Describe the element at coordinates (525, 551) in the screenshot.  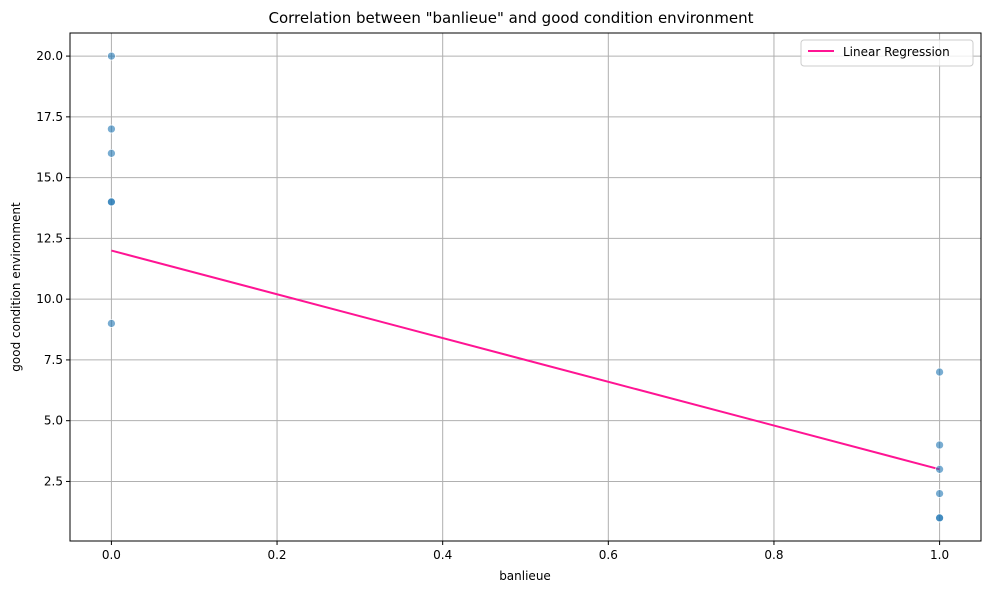
I see `x-axis-ticks: 0.0 0.2 0.4 0.6 0.8 1.0` at that location.